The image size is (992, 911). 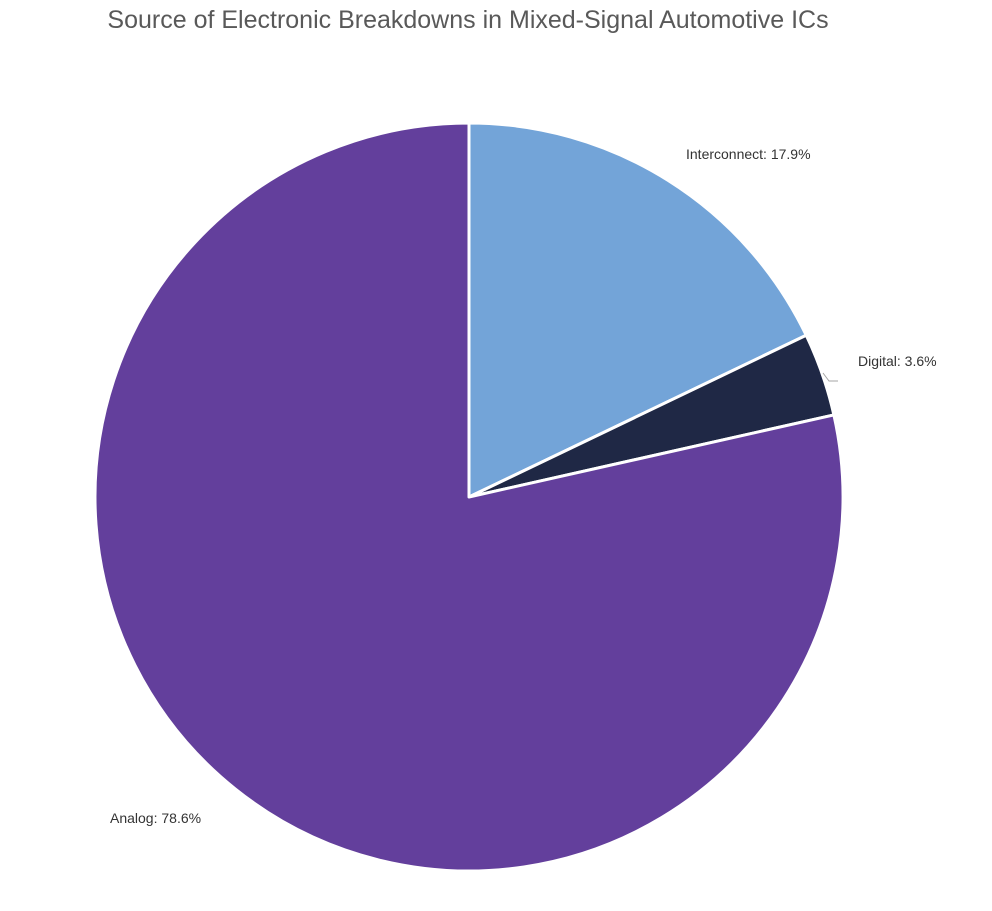 I want to click on pie-slice-interconnect, so click(x=637, y=310).